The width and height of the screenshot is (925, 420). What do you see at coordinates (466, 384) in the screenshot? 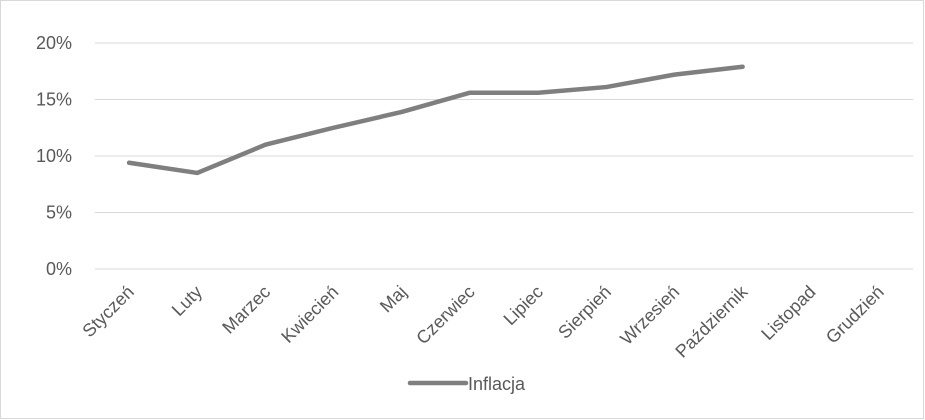
I see `legend: Inflacja` at bounding box center [466, 384].